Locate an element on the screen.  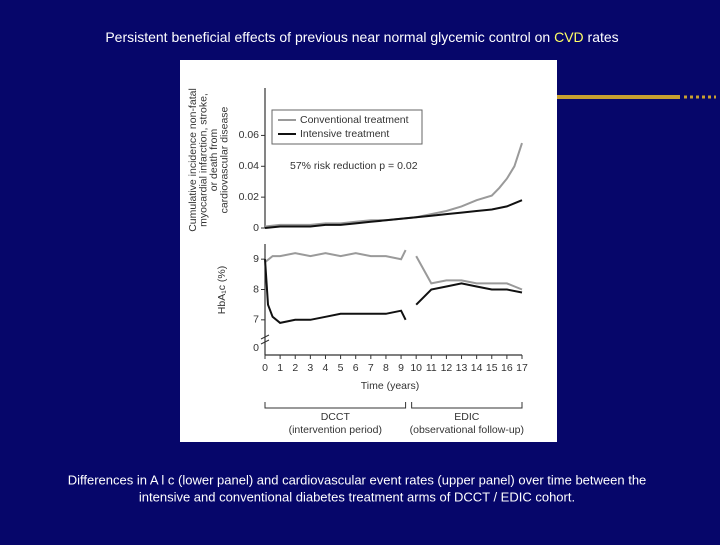
y-tick-label: 0 is located at coordinates (256, 228).